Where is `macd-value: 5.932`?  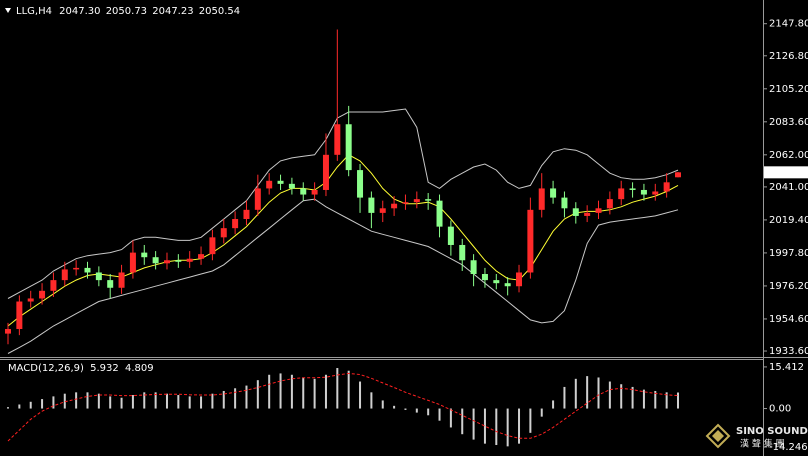
macd-value: 5.932 is located at coordinates (104, 368).